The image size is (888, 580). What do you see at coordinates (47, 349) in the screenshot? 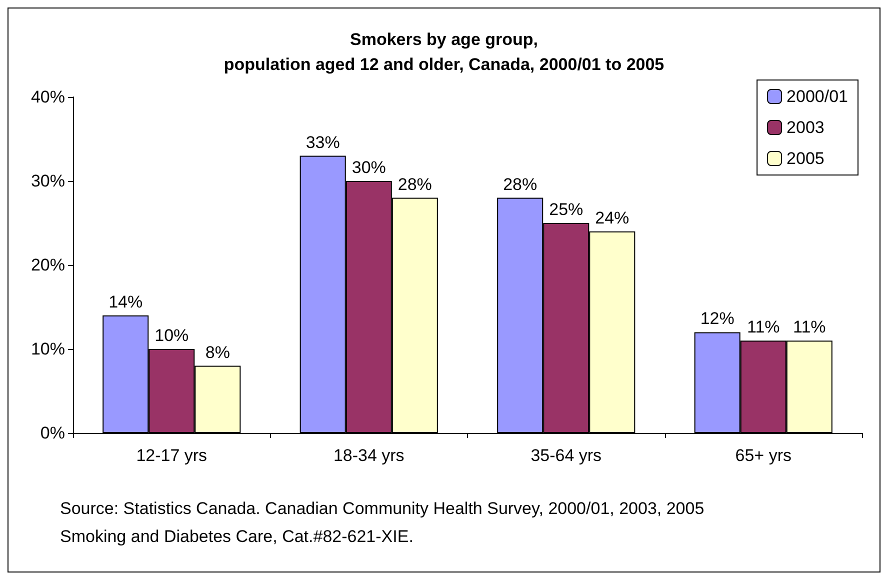
I see `y-tick-label: 10%` at bounding box center [47, 349].